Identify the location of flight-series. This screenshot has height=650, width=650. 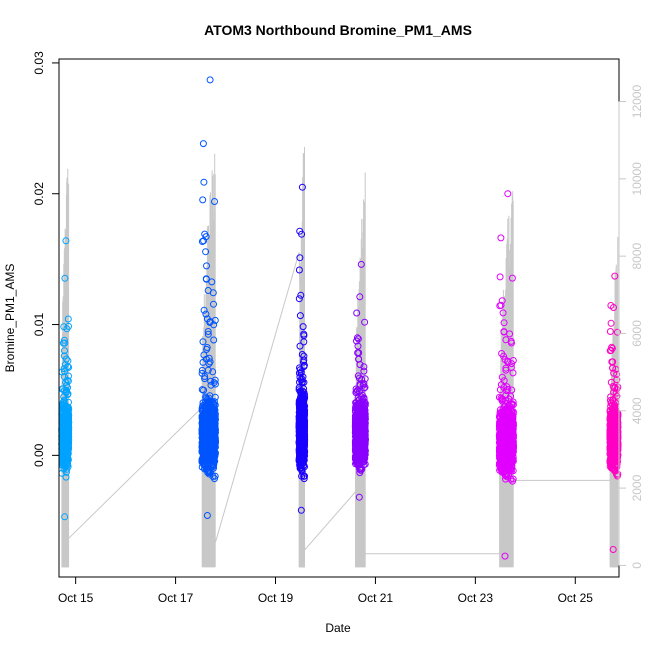
(208, 297).